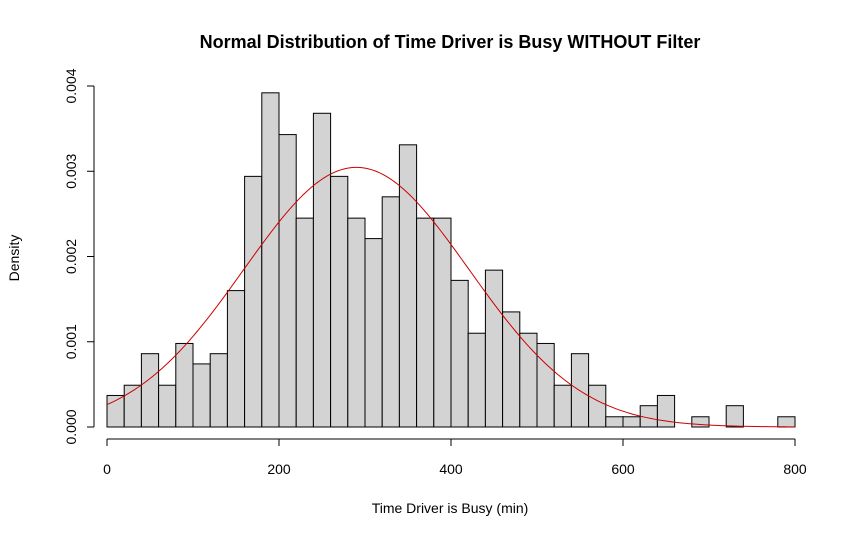  I want to click on x-tick-label: 800, so click(795, 469).